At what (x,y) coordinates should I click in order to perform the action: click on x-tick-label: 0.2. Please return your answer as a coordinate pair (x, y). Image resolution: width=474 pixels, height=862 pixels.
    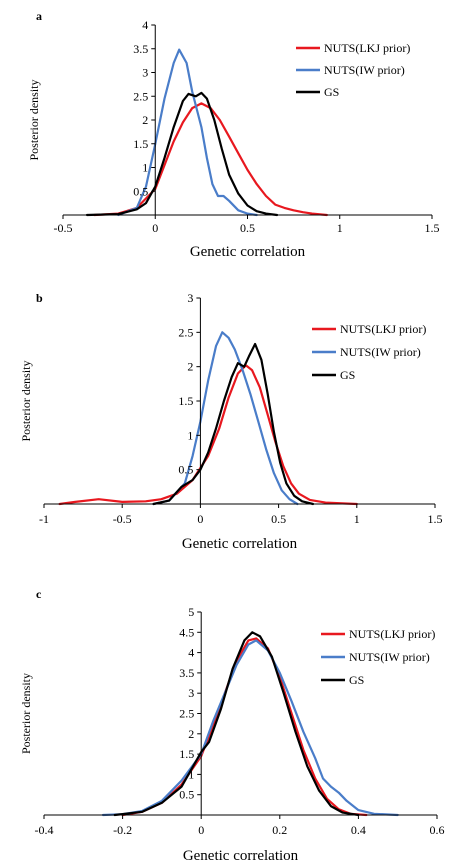
    Looking at the image, I should click on (279, 830).